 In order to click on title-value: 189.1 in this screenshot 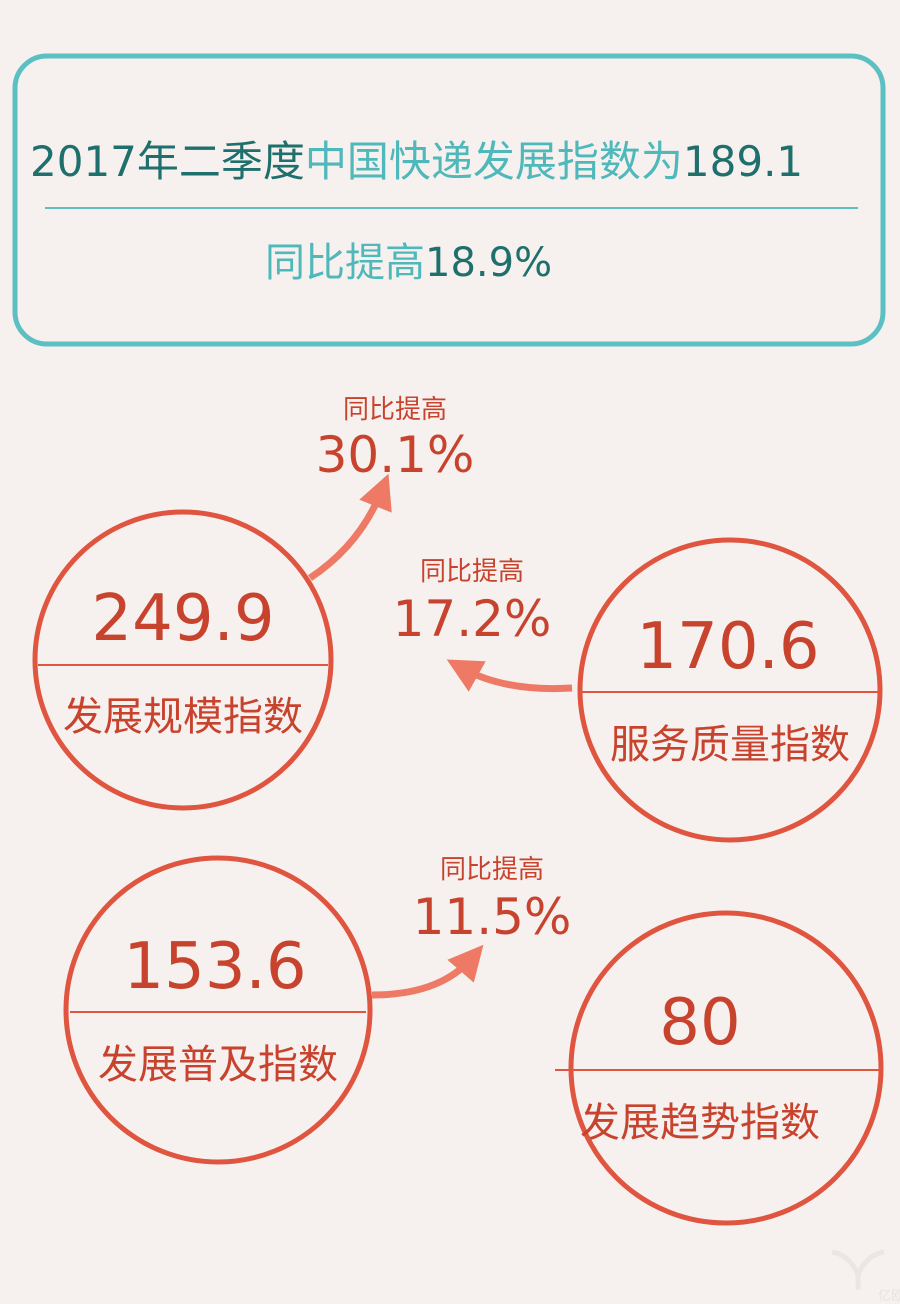, I will do `click(743, 161)`.